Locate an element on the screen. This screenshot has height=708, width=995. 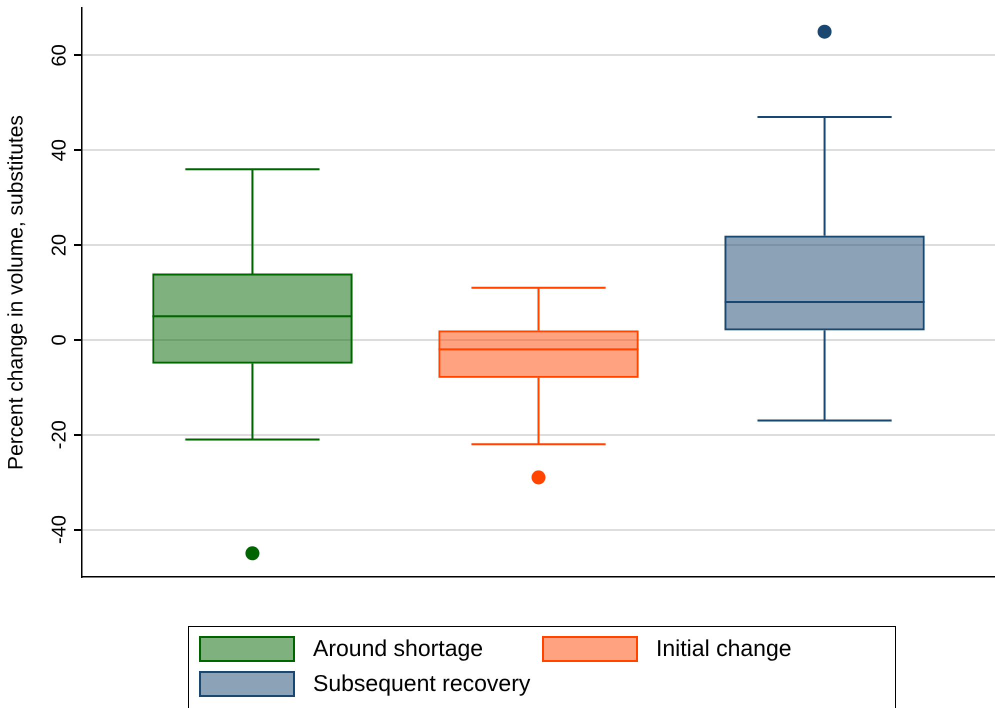
legend-label: Initial change is located at coordinates (724, 648).